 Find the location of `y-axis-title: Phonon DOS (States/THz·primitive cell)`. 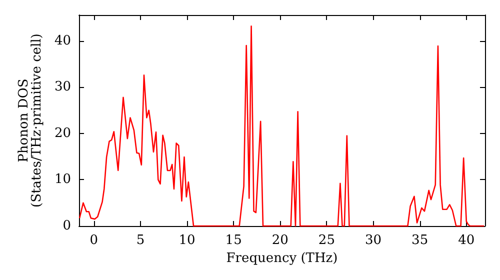

y-axis-title: Phonon DOS (States/THz·primitive cell) is located at coordinates (30, 120).